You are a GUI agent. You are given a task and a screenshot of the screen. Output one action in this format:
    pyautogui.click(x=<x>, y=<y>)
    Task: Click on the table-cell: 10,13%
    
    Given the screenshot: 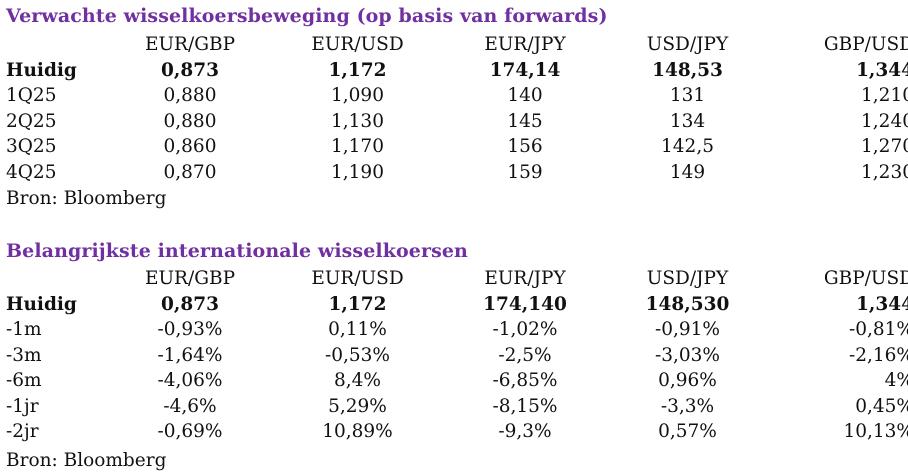 What is the action you would take?
    pyautogui.click(x=875, y=432)
    